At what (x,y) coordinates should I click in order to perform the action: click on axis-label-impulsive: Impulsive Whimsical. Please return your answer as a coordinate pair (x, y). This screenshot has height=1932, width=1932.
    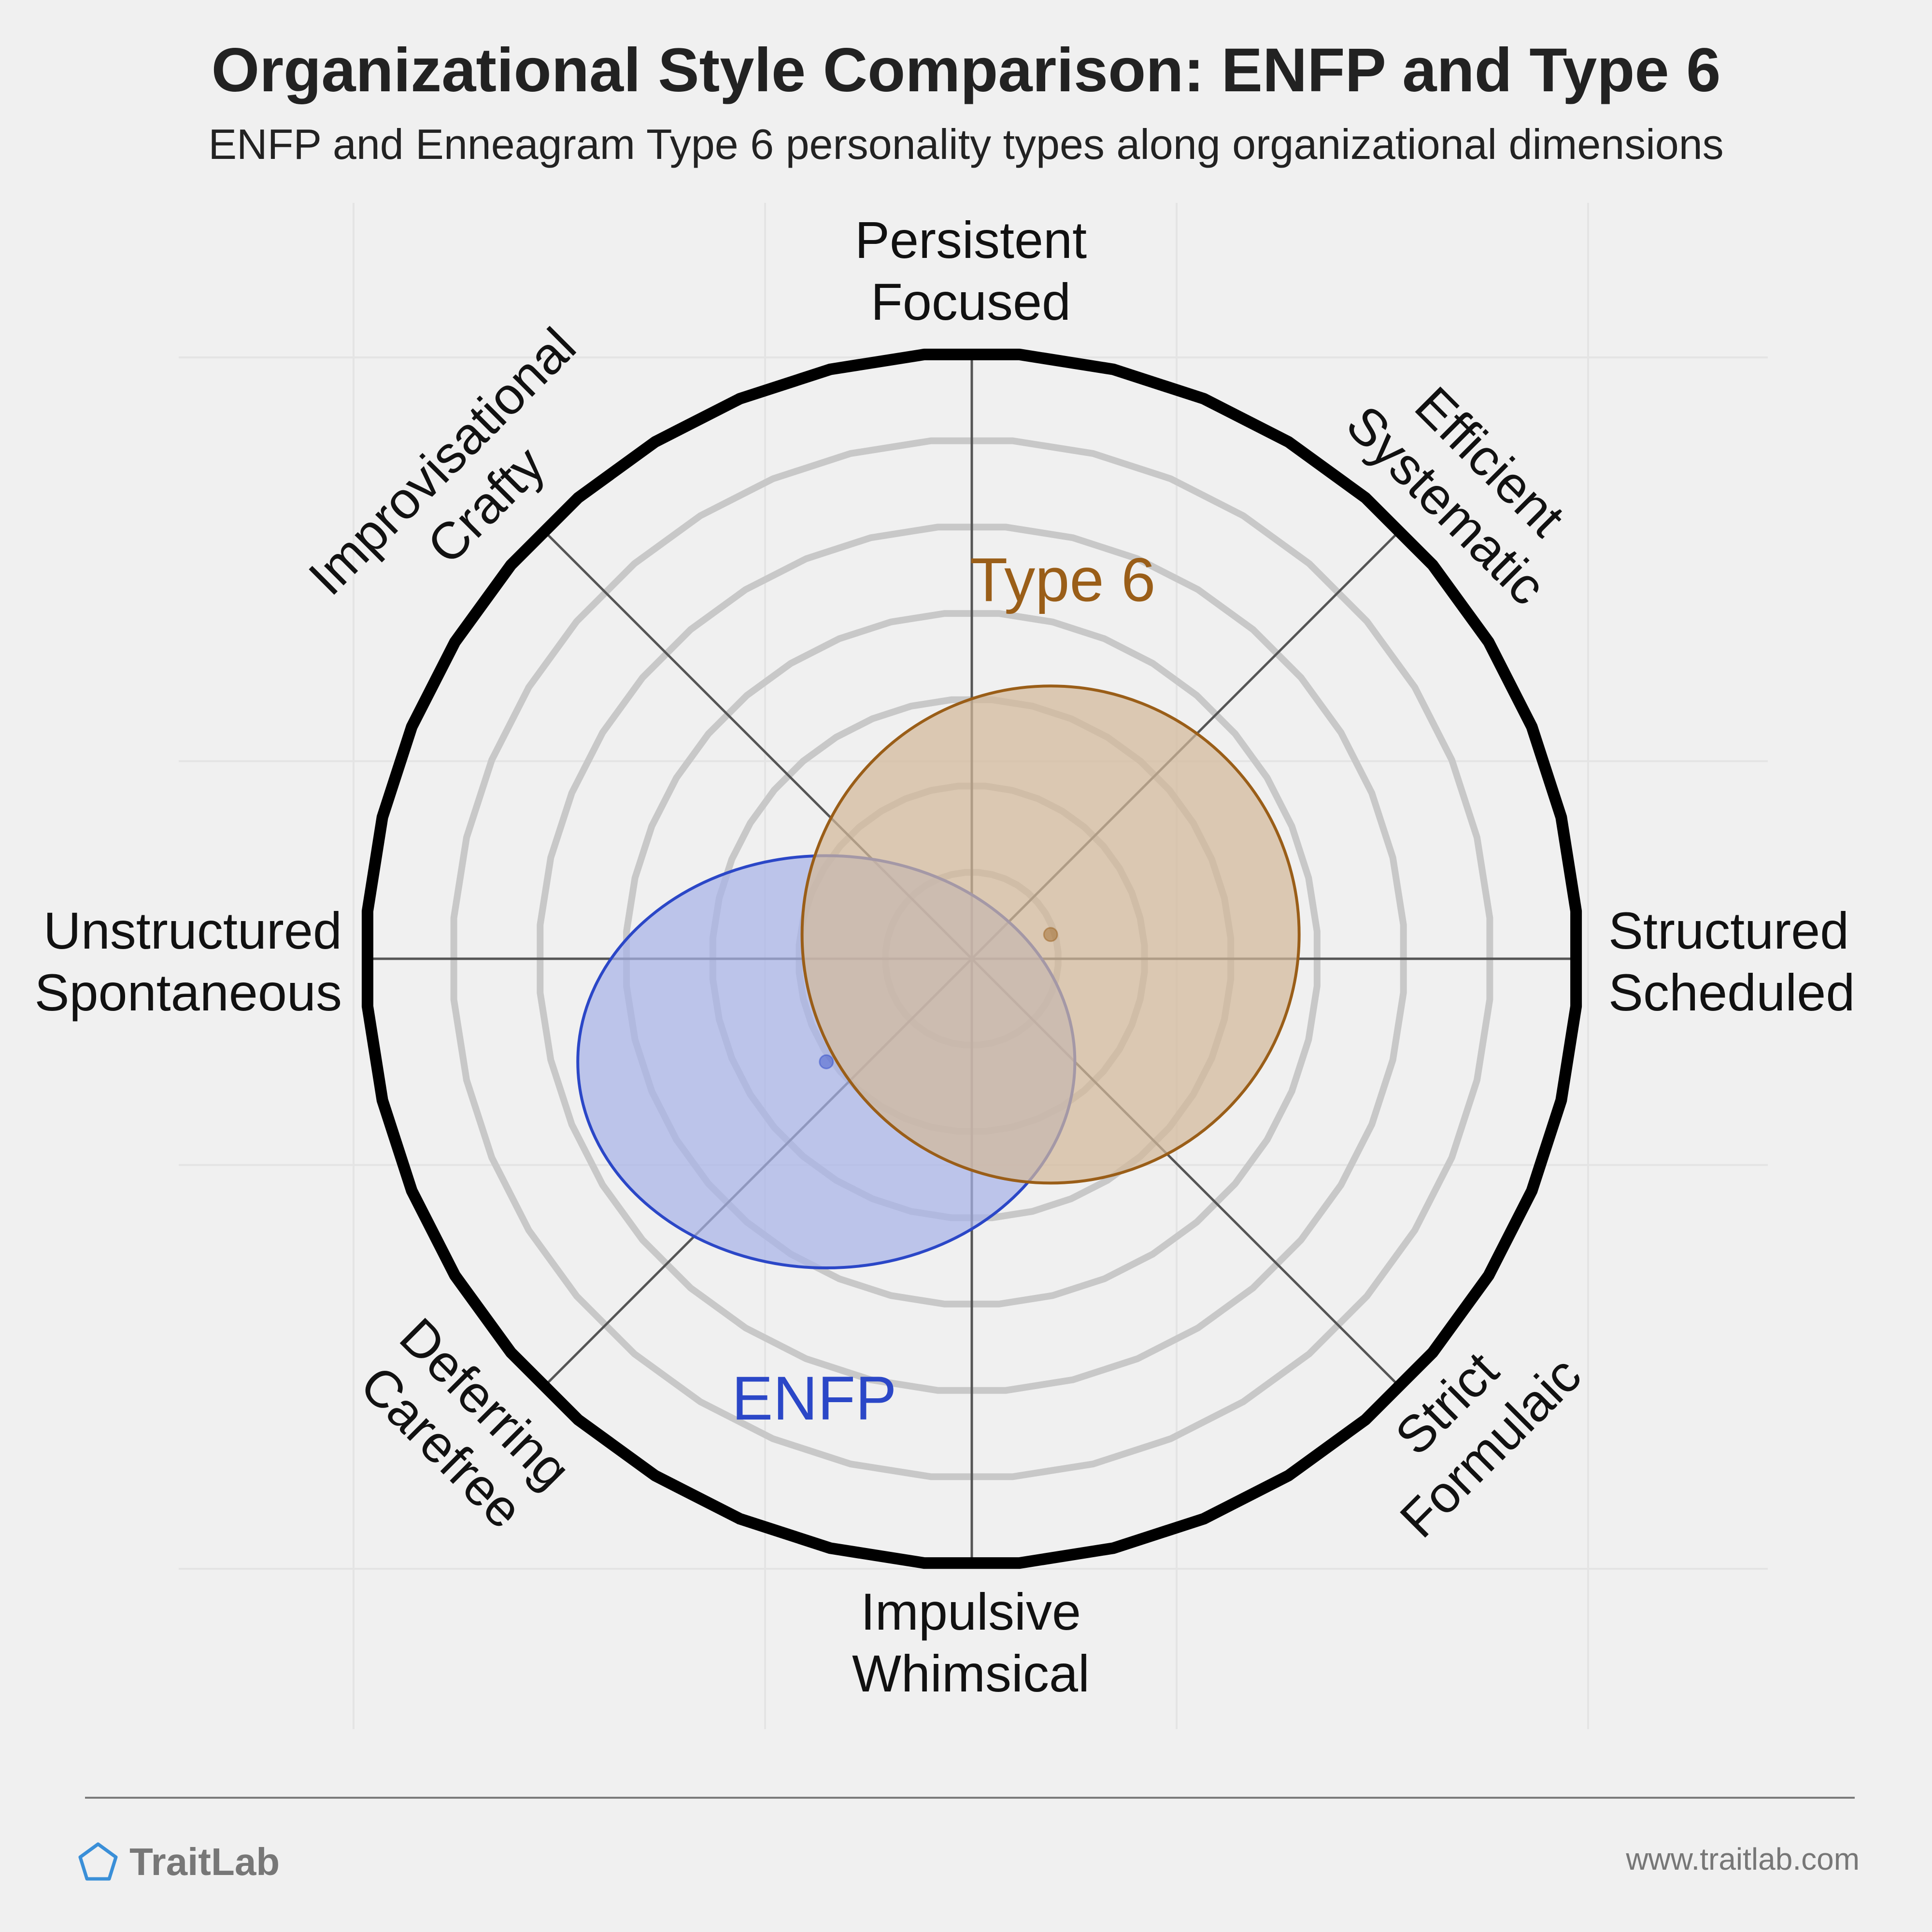
    Looking at the image, I should click on (971, 1642).